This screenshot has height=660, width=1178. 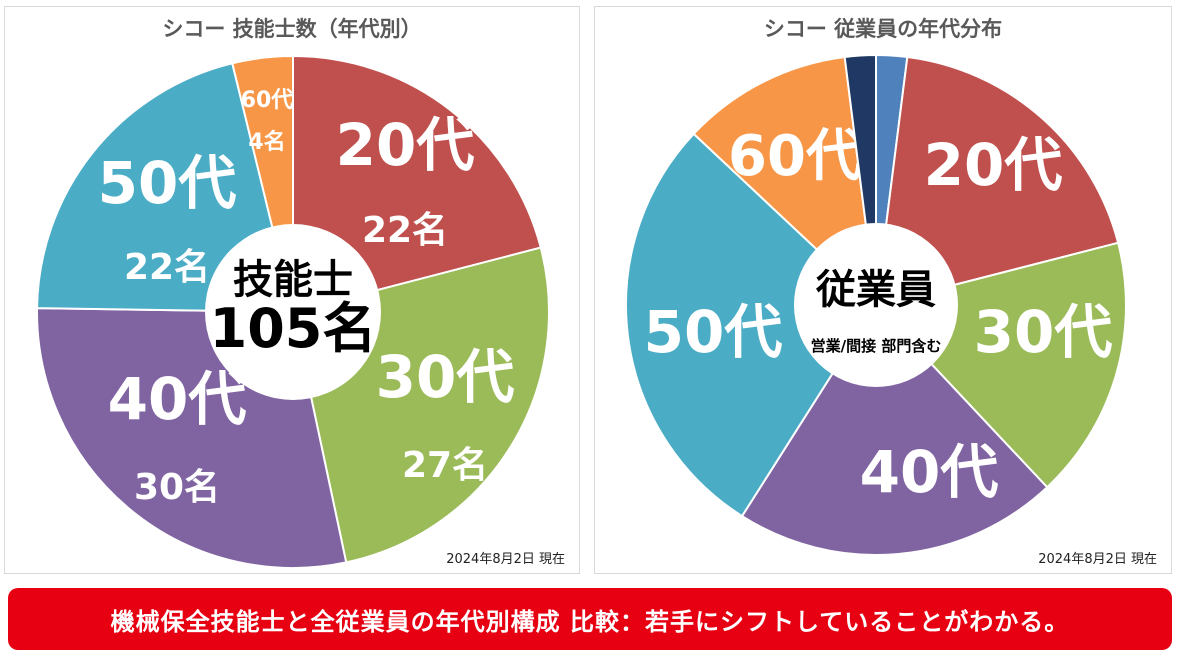 What do you see at coordinates (883, 29) in the screenshot?
I see `chart-title: シコー 従業員の年代分布` at bounding box center [883, 29].